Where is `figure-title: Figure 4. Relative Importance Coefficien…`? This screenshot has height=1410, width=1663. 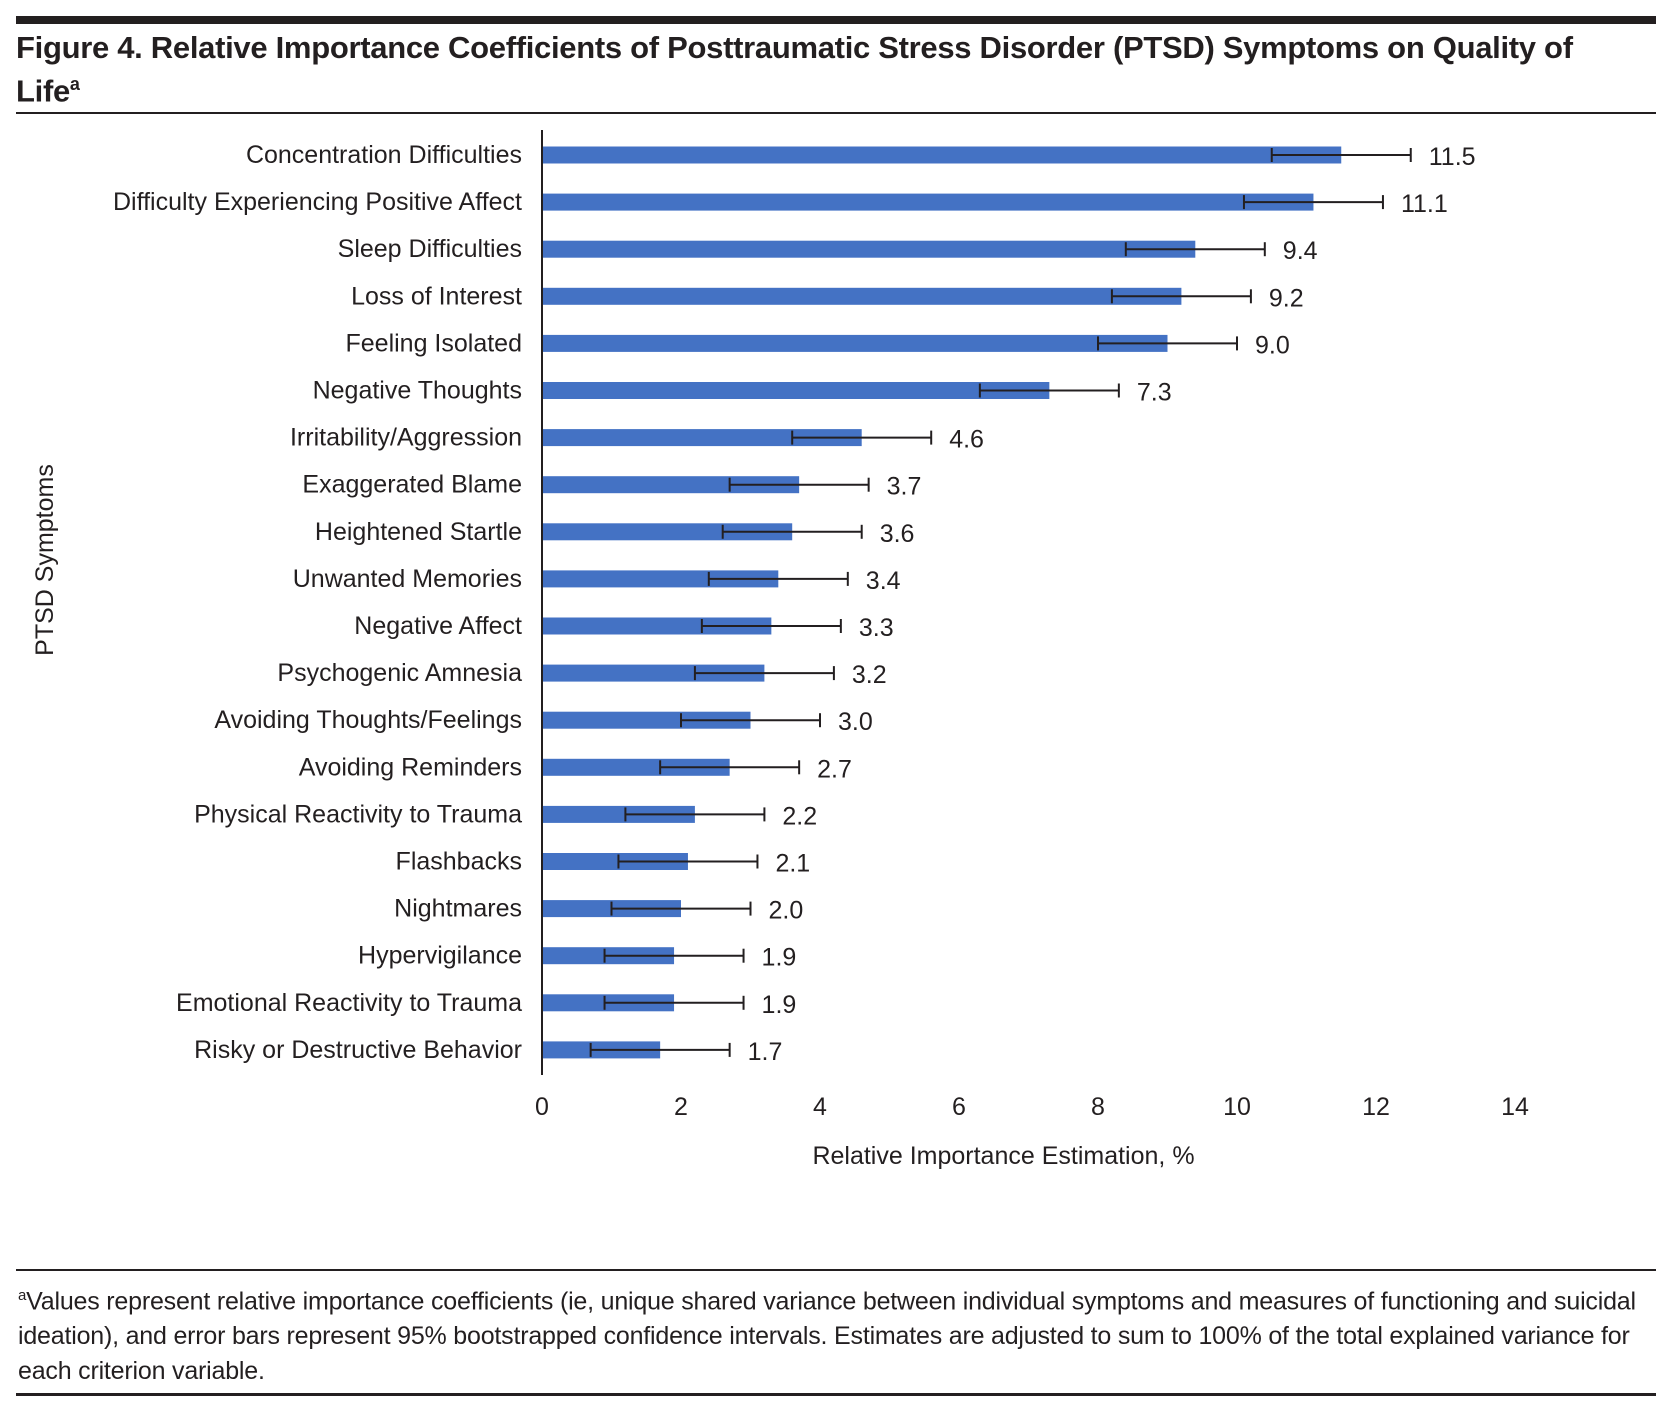
figure-title: Figure 4. Relative Importance Coefficien… is located at coordinates (826, 69).